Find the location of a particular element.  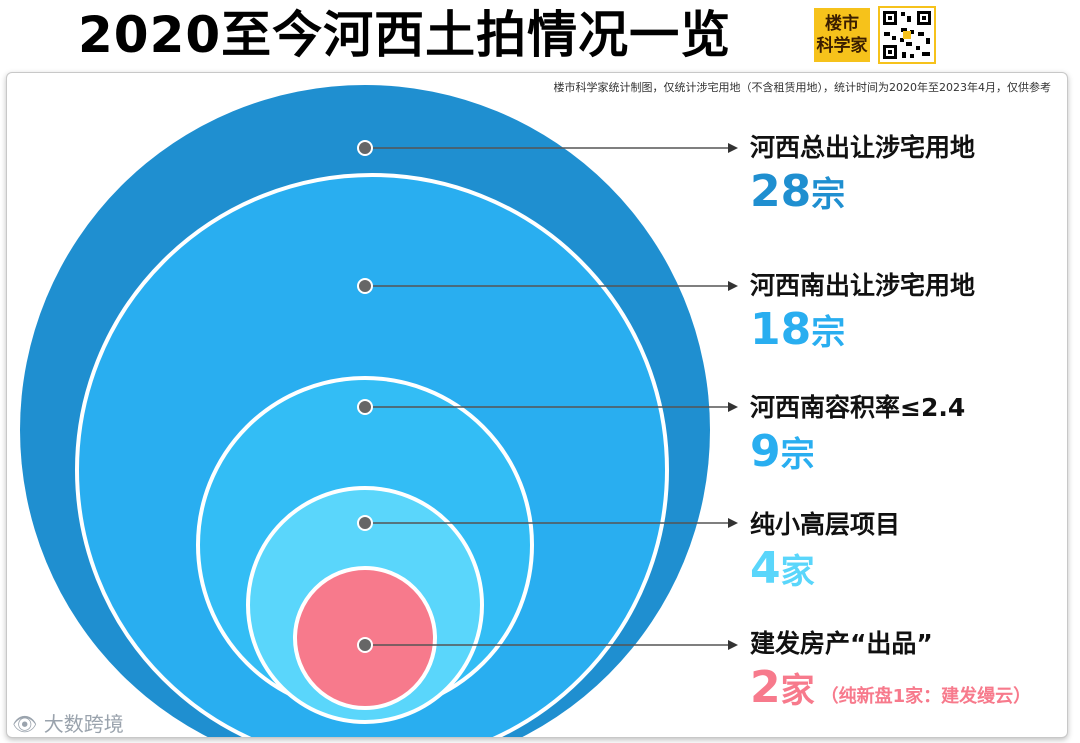

series-label-3: 河西南容积率≤2.4 9宗 is located at coordinates (857, 432).